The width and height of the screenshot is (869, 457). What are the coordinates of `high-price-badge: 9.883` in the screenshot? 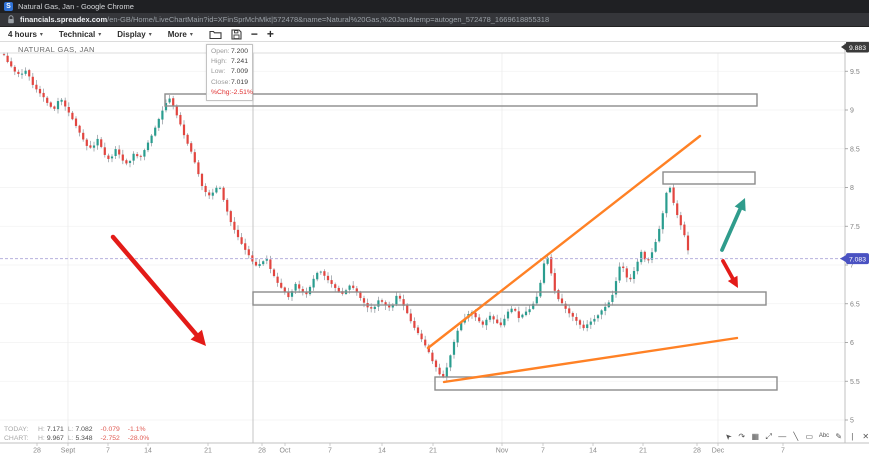 It's located at (857, 48).